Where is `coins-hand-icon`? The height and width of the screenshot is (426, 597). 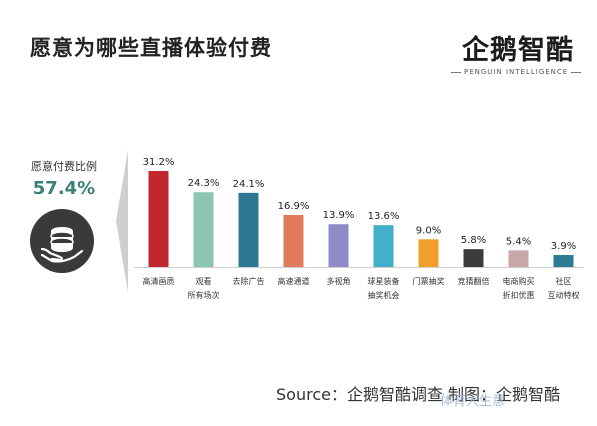 coins-hand-icon is located at coordinates (62, 241).